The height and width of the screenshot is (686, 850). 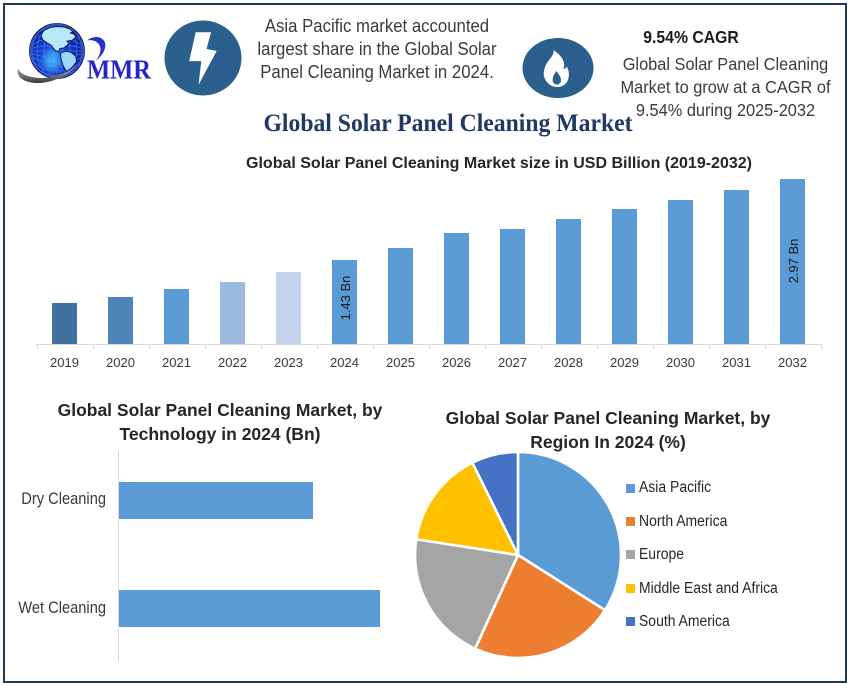 I want to click on svg-text: MMR, so click(x=119, y=70).